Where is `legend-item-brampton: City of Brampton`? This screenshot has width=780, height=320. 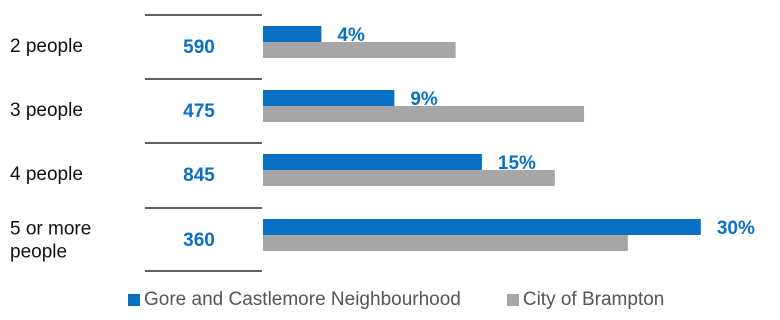
legend-item-brampton: City of Brampton is located at coordinates (585, 300).